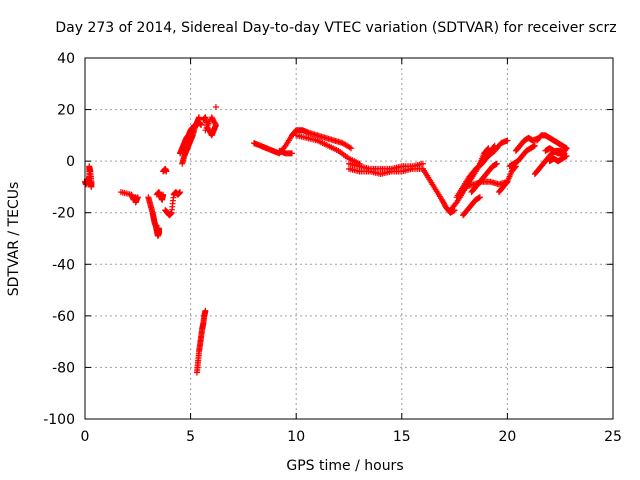  What do you see at coordinates (556, 151) in the screenshot?
I see `series-arc-22-23h-mid` at bounding box center [556, 151].